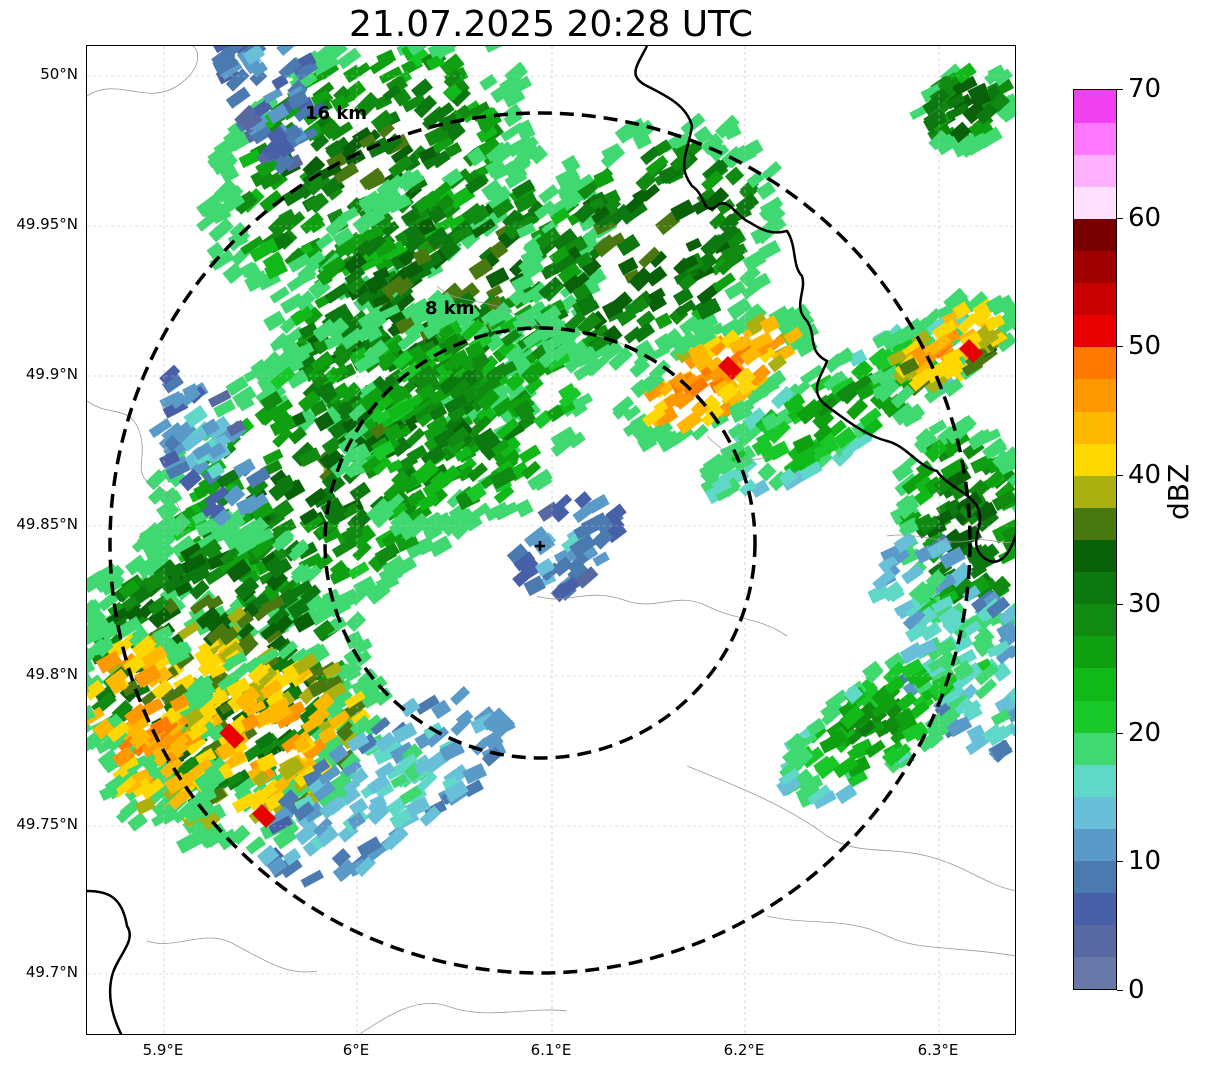 The image size is (1207, 1069). I want to click on lon-tick-label: 6°E, so click(356, 1050).